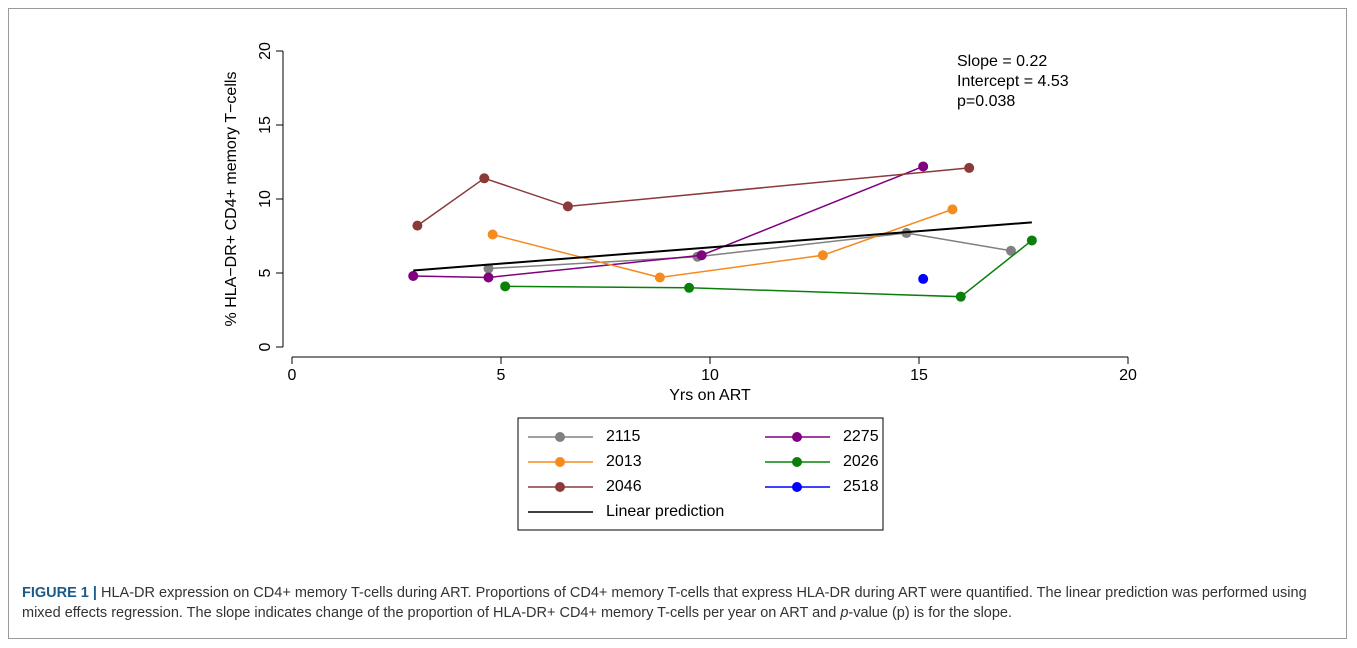 The height and width of the screenshot is (648, 1357). Describe the element at coordinates (919, 375) in the screenshot. I see `x-tick-label: 15` at that location.